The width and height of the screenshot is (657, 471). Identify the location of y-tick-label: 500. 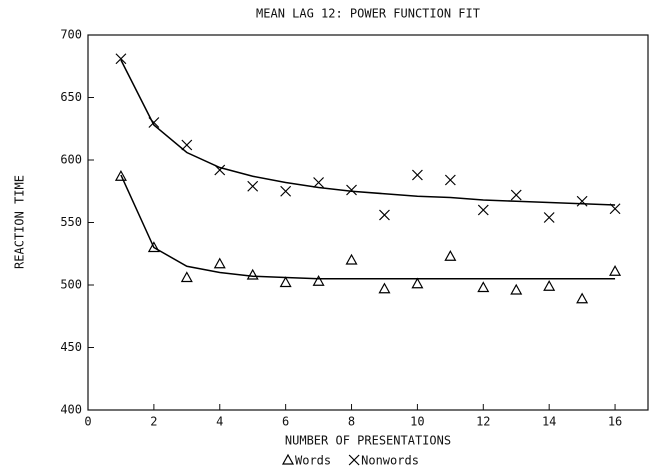
(71, 285).